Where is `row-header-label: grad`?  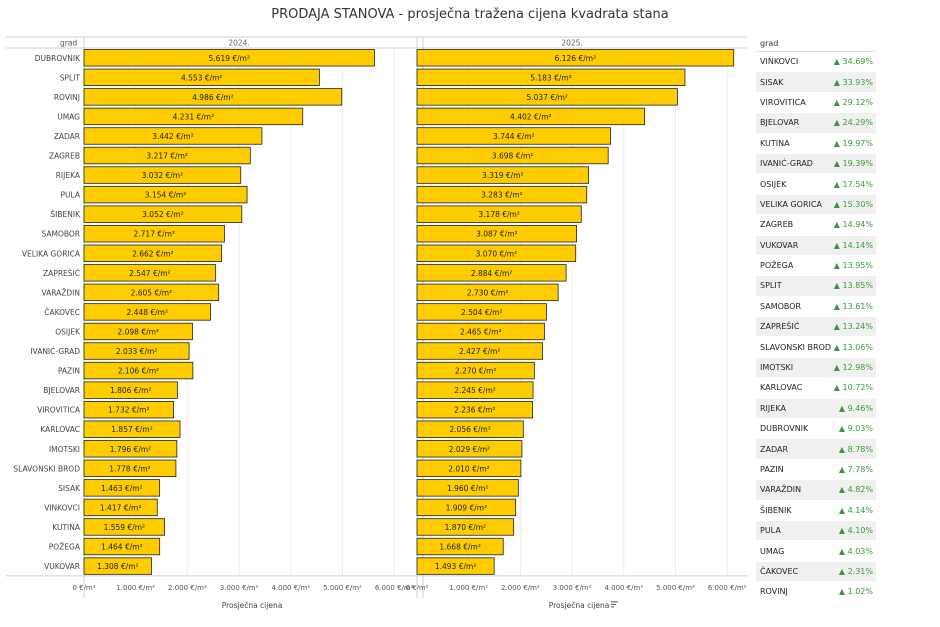 row-header-label: grad is located at coordinates (68, 43).